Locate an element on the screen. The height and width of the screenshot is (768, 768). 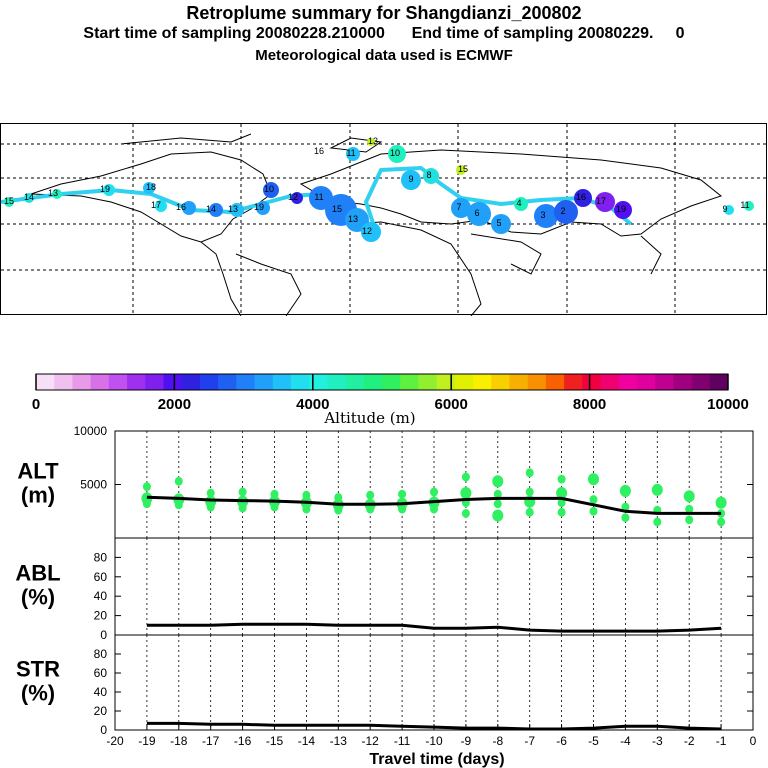
plume-day-label: 17 is located at coordinates (156, 205).